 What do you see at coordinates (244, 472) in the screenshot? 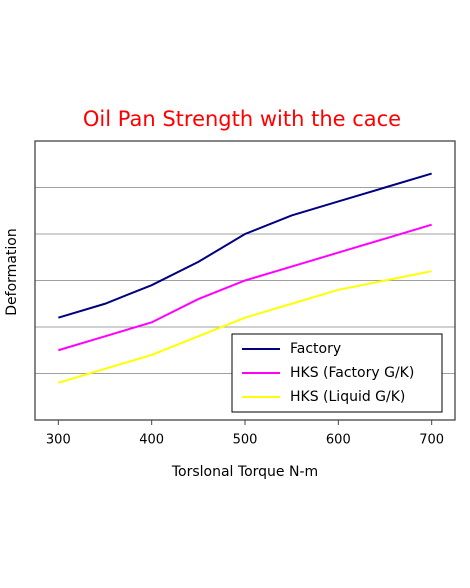
I see `x-axis-label: Torslonal Torque N-m` at bounding box center [244, 472].